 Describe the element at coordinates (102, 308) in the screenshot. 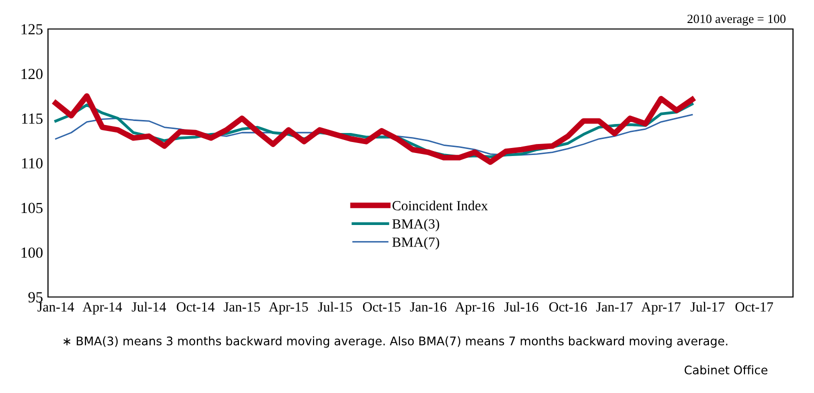

I see `x-tick-label: Apr-14` at that location.